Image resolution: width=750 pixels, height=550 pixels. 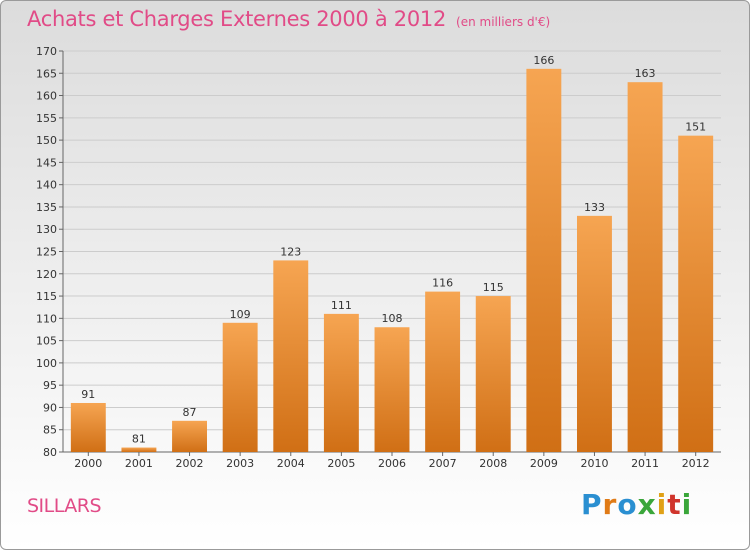 I want to click on y-tick-label: 160, so click(x=46, y=96).